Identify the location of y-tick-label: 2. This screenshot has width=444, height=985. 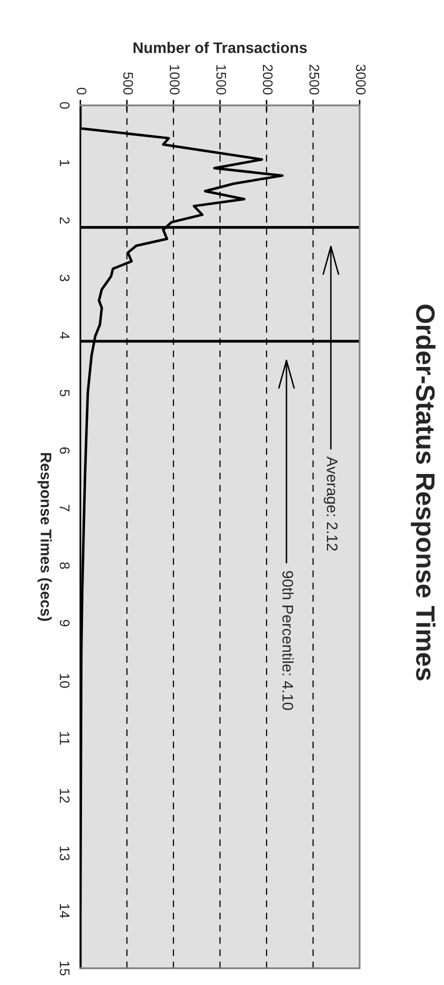
(65, 220).